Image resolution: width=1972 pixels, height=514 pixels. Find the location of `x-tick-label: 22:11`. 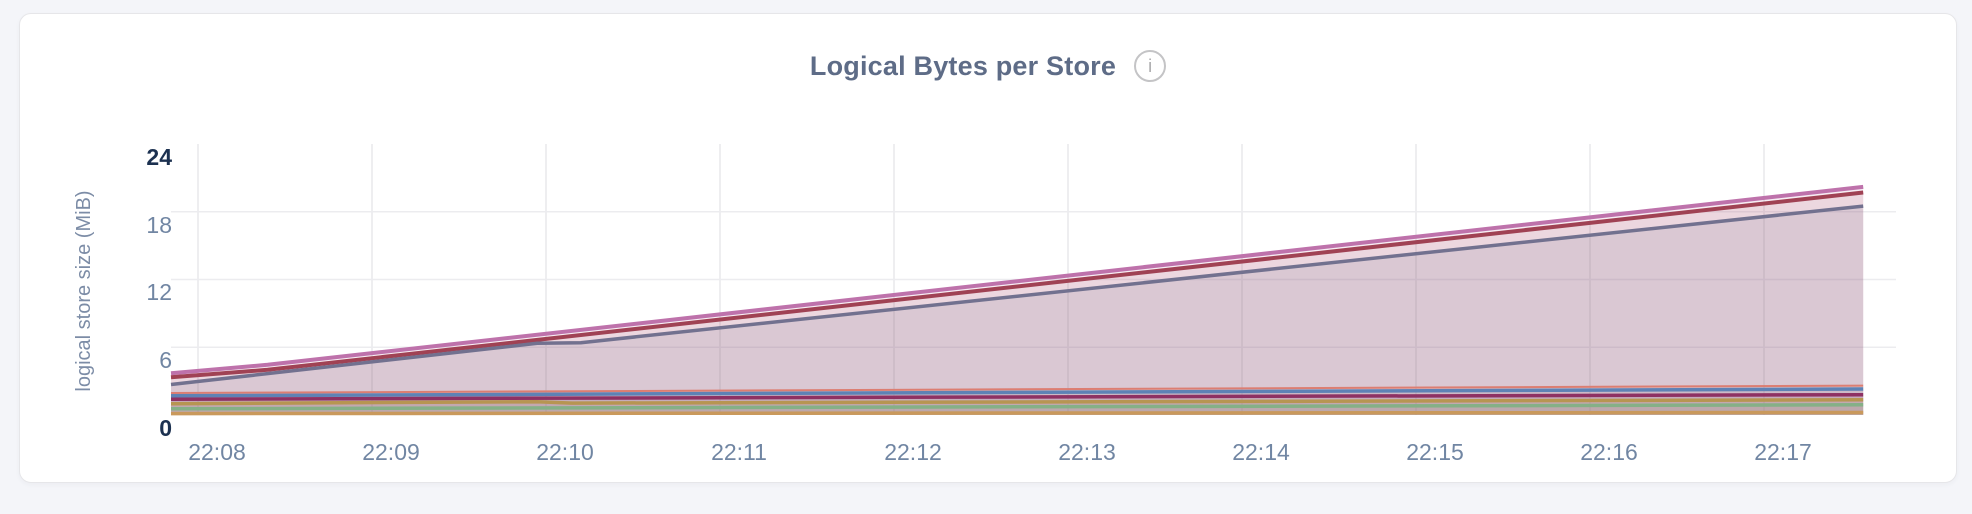

x-tick-label: 22:11 is located at coordinates (739, 452).